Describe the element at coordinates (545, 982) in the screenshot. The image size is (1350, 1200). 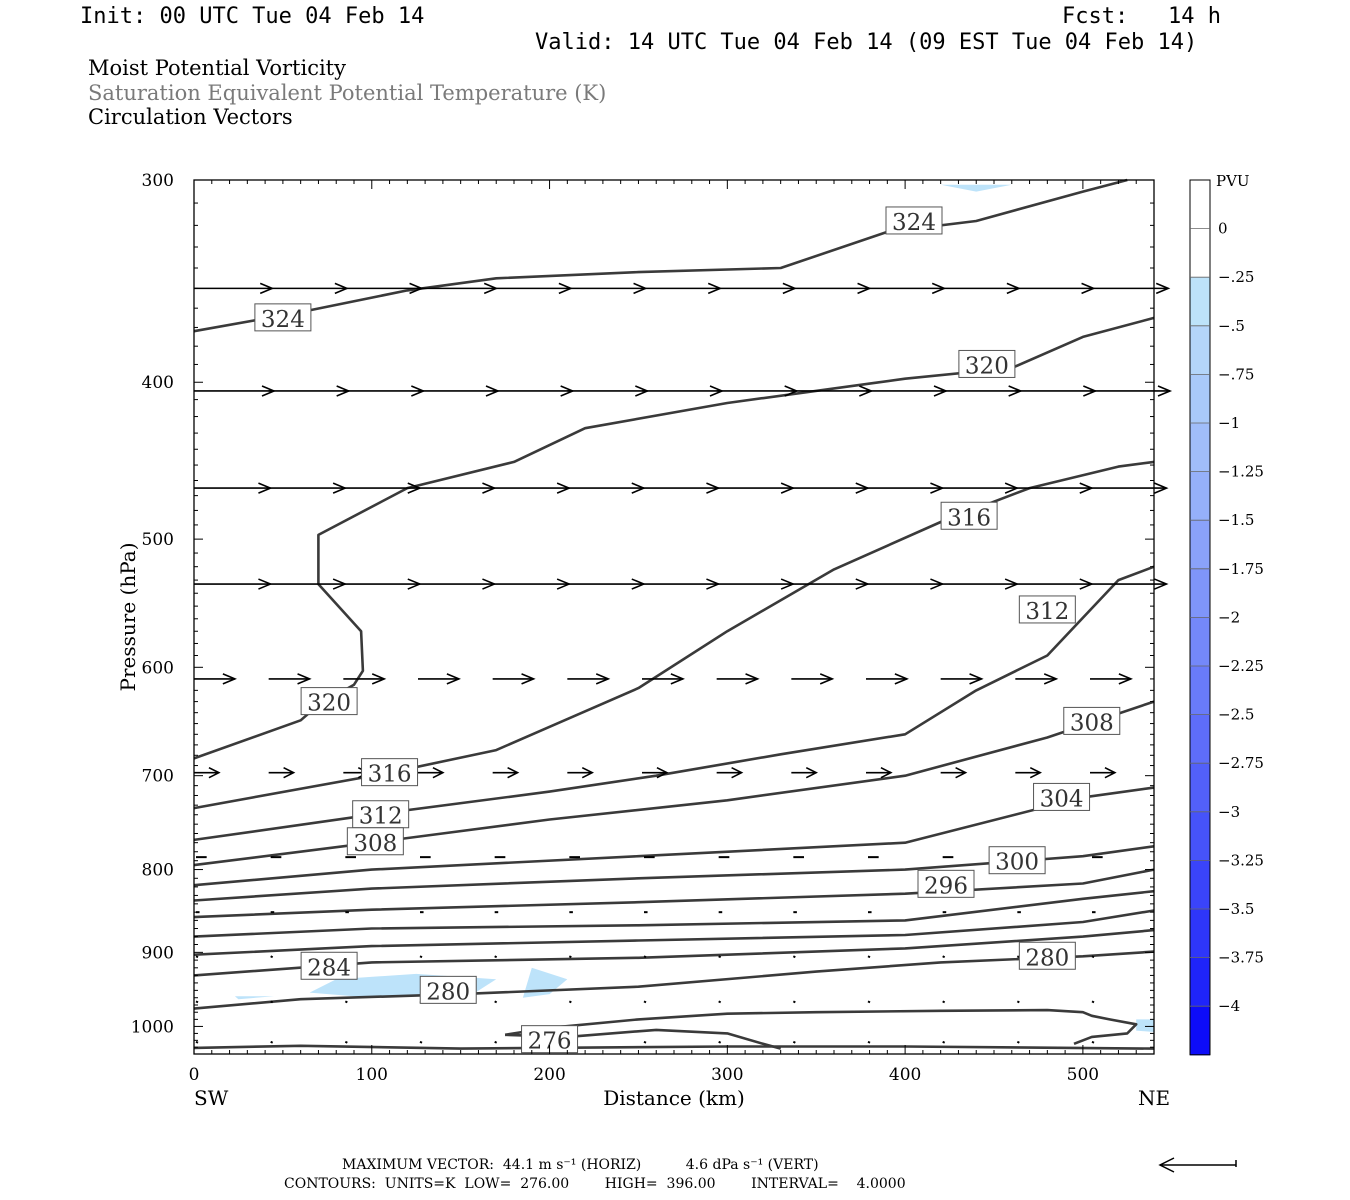
I see `pv-shade-region` at that location.